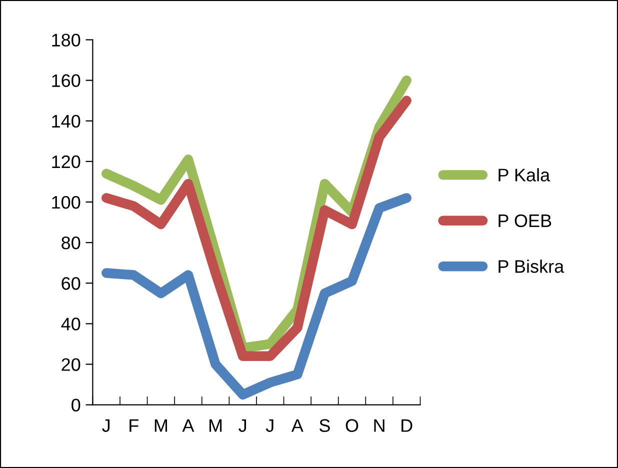 Image resolution: width=618 pixels, height=468 pixels. What do you see at coordinates (66, 121) in the screenshot?
I see `y-tick-label: 140` at bounding box center [66, 121].